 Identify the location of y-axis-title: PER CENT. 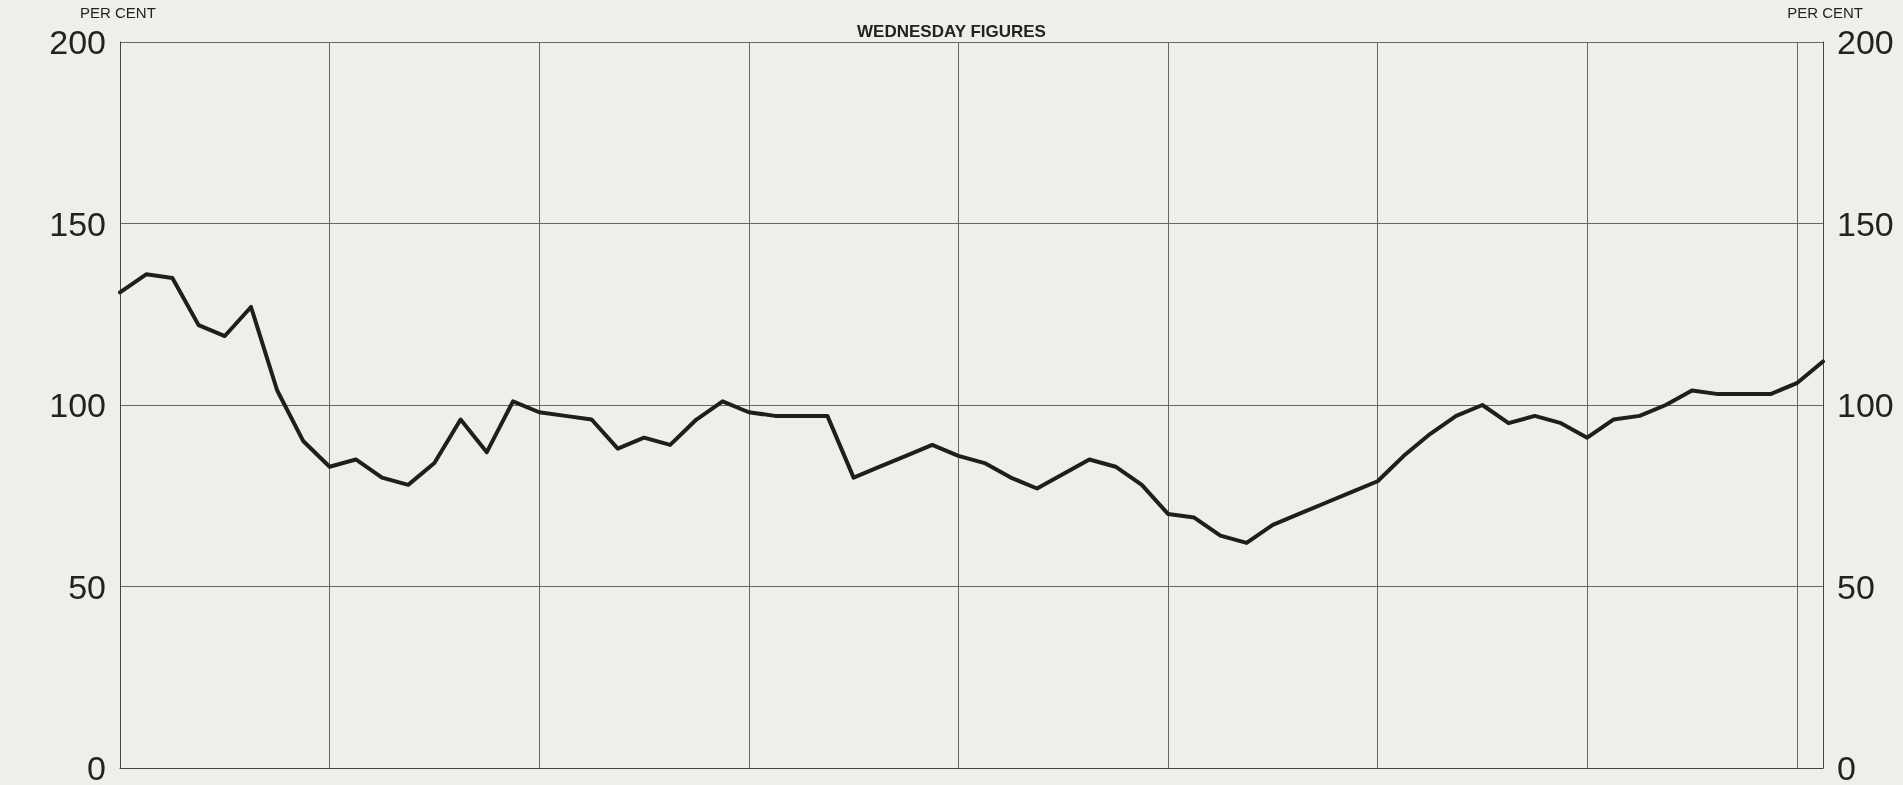
(118, 12).